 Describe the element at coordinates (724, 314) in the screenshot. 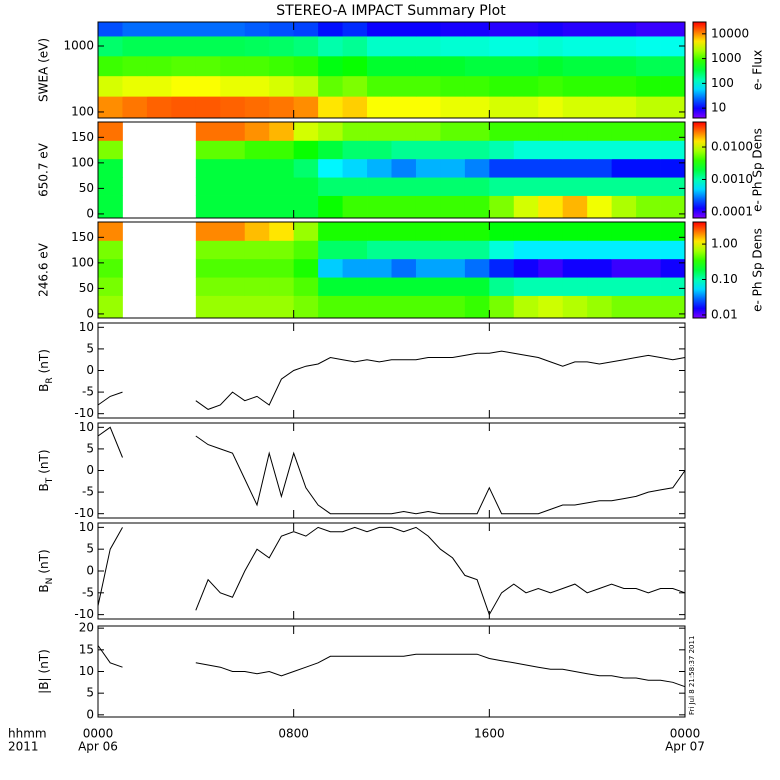

I see `colorbar-tick-label: 0.01` at that location.